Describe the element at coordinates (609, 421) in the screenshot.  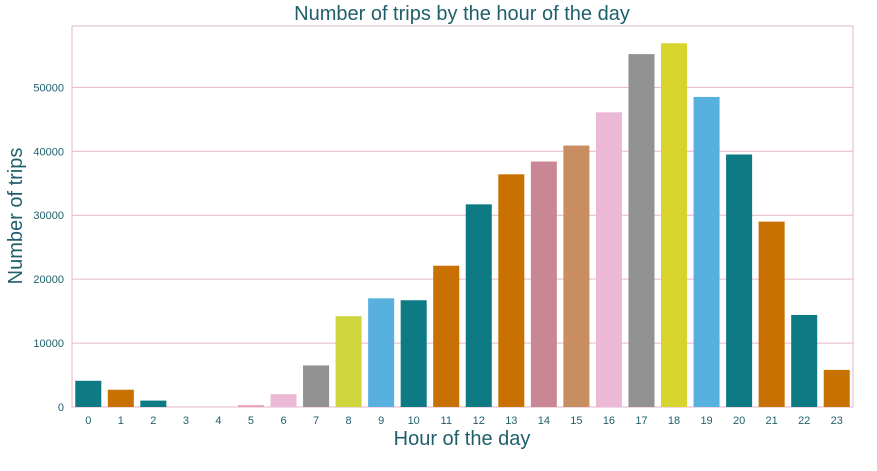
I see `x-tick-label: 16` at that location.